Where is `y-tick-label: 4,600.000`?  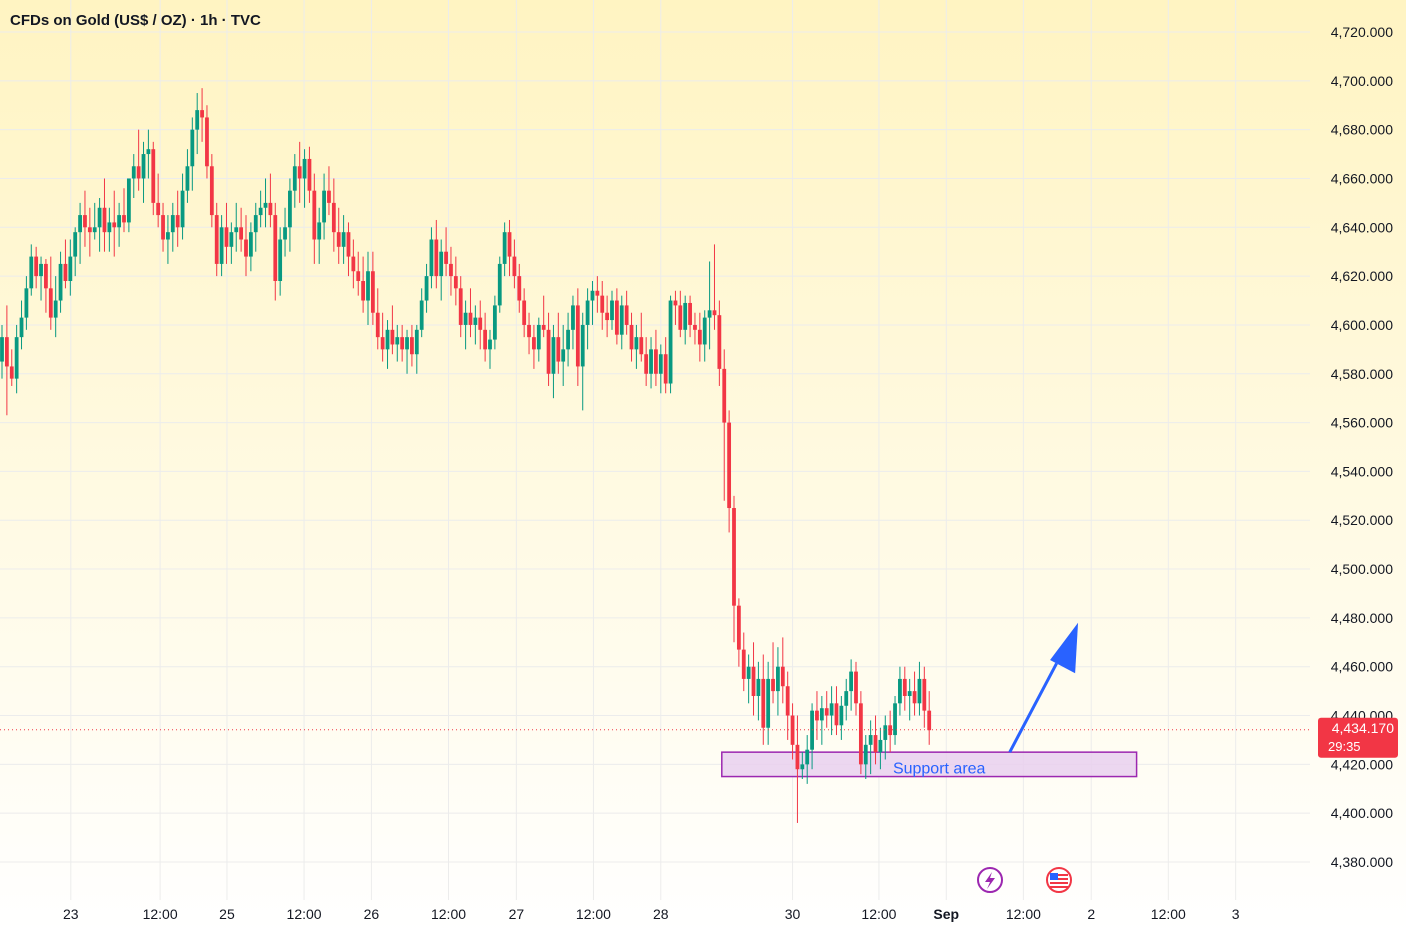 y-tick-label: 4,600.000 is located at coordinates (1362, 325).